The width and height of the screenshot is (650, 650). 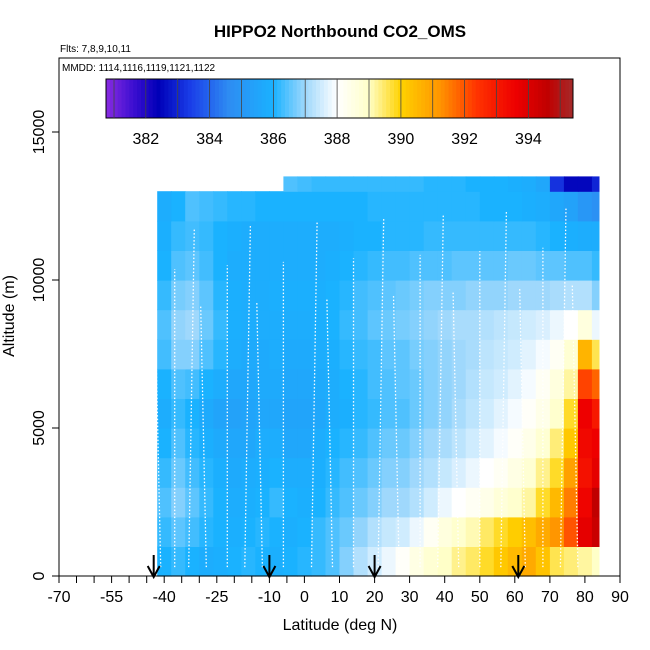 I want to click on y-axis: 0 5000 10000 15000, so click(x=45, y=345).